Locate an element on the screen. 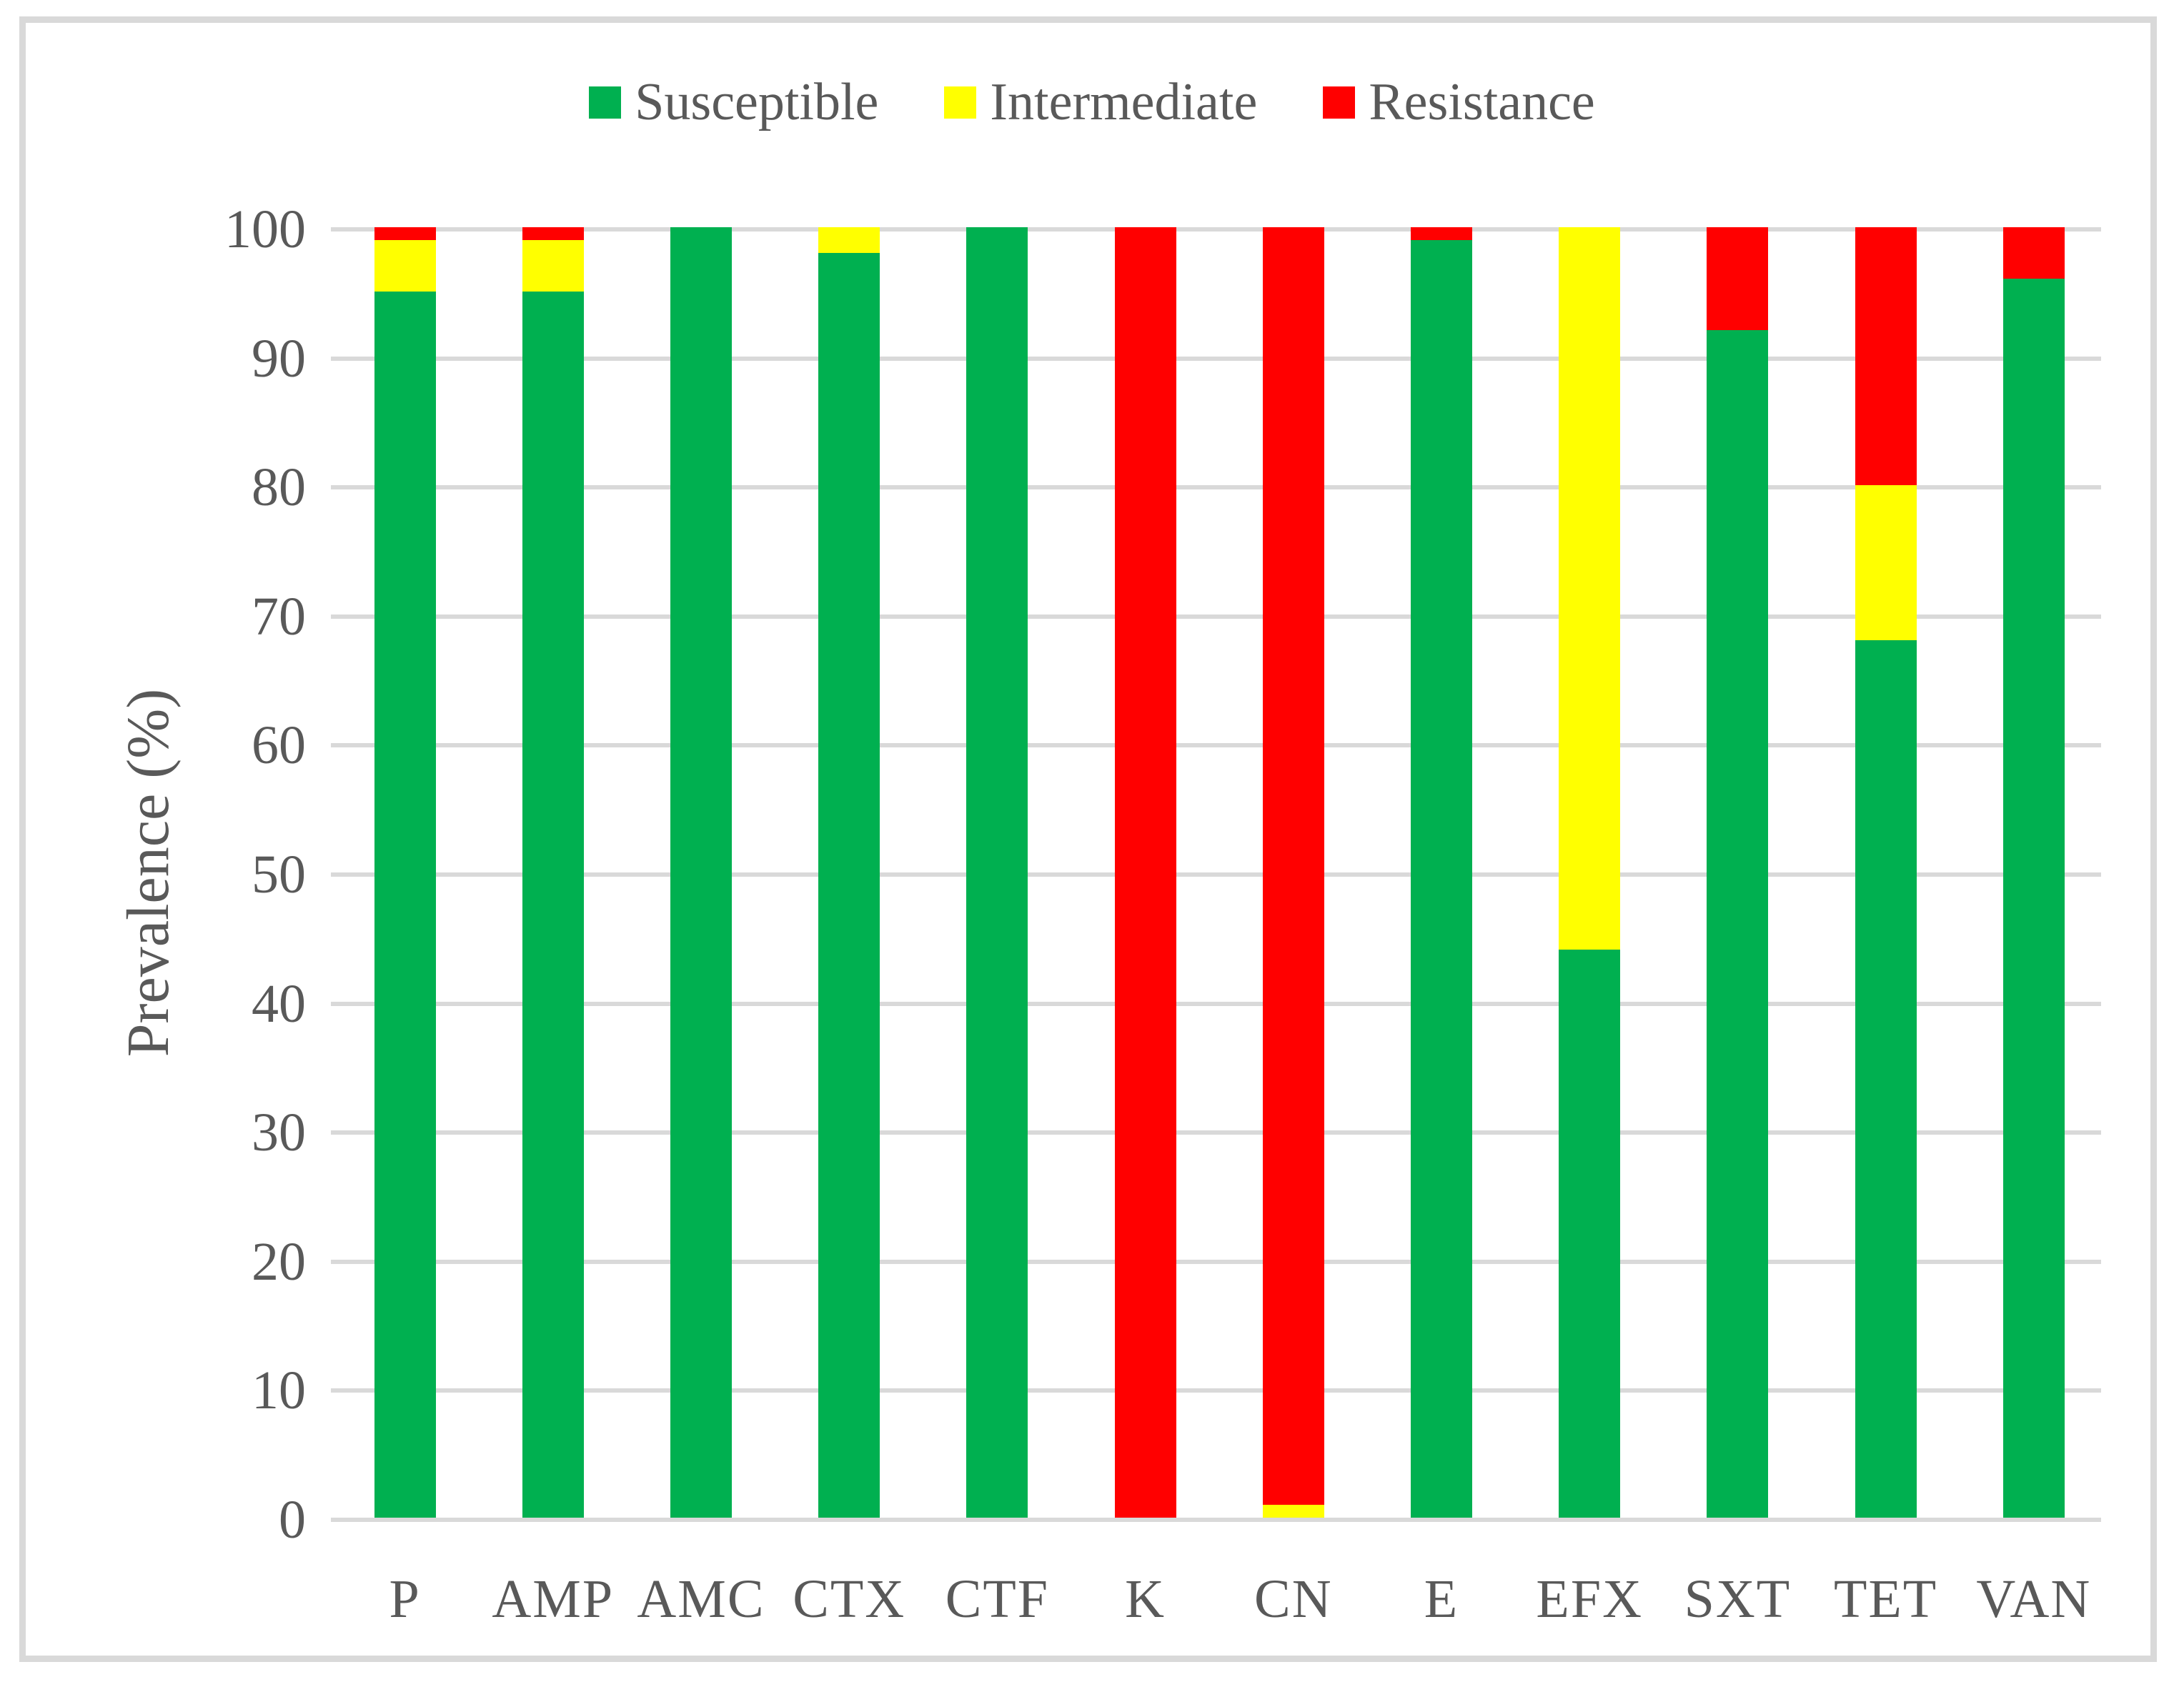 This screenshot has width=2184, height=1687. x-tick-label-sxt: SXT is located at coordinates (1738, 1599).